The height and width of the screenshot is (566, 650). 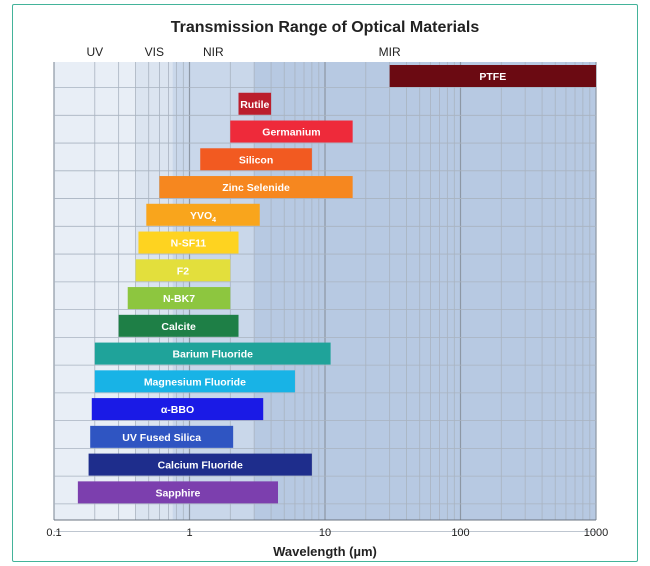 I want to click on bar-calcite, so click(x=178, y=325).